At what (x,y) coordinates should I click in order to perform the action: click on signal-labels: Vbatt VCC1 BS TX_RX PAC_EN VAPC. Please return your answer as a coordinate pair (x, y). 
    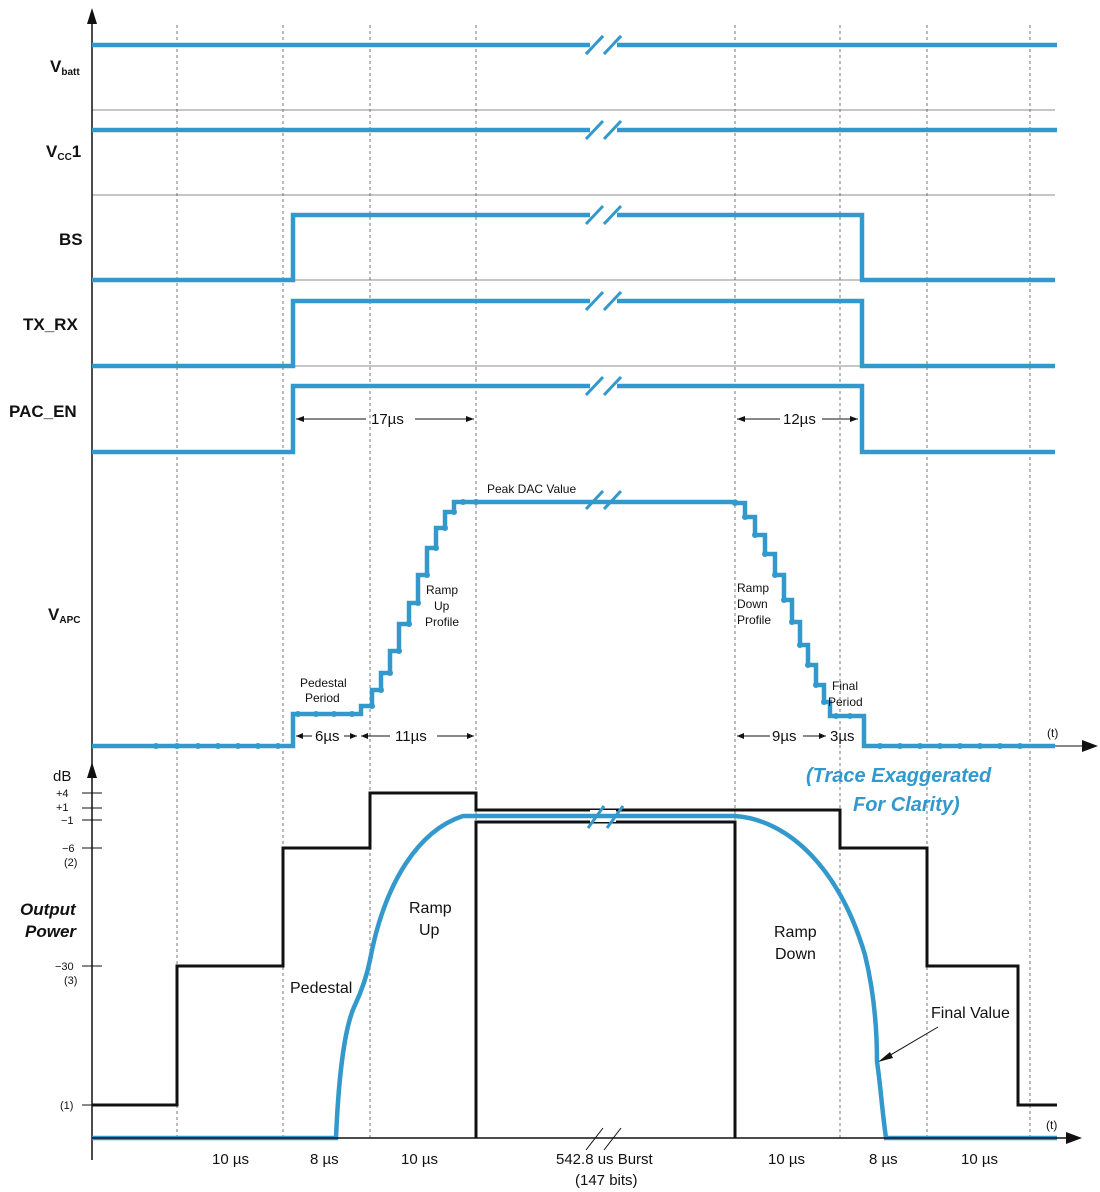
    Looking at the image, I should click on (46, 341).